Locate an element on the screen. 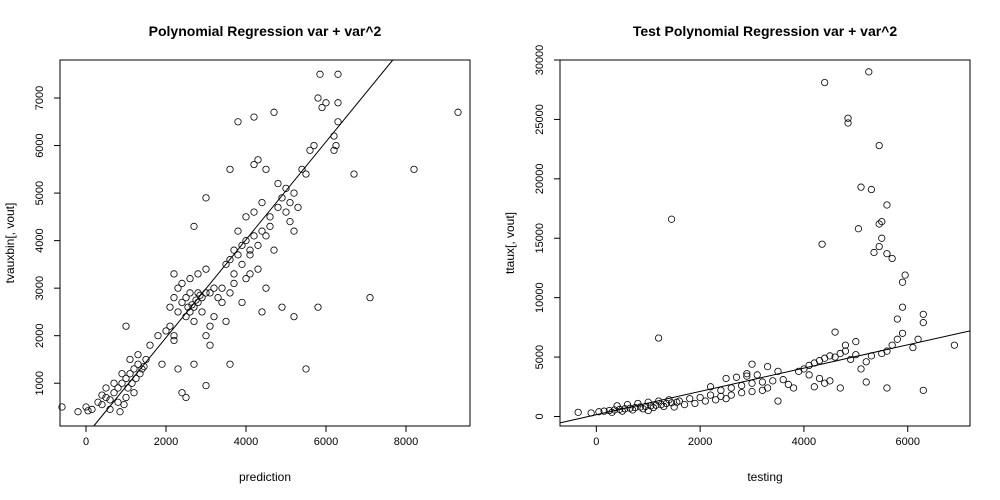  chart-title: Polynomial Regression var + var^2 is located at coordinates (265, 31).